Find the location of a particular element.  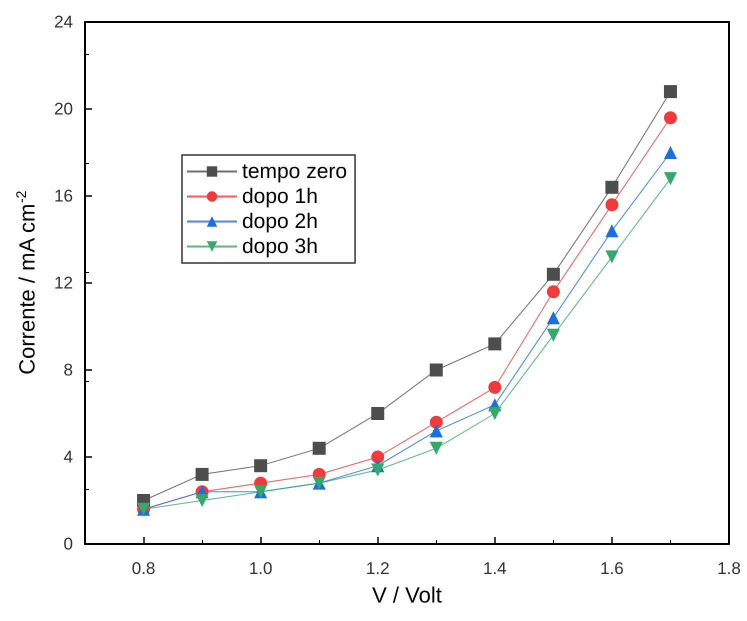

x-tick-label: 1.2 is located at coordinates (378, 568).